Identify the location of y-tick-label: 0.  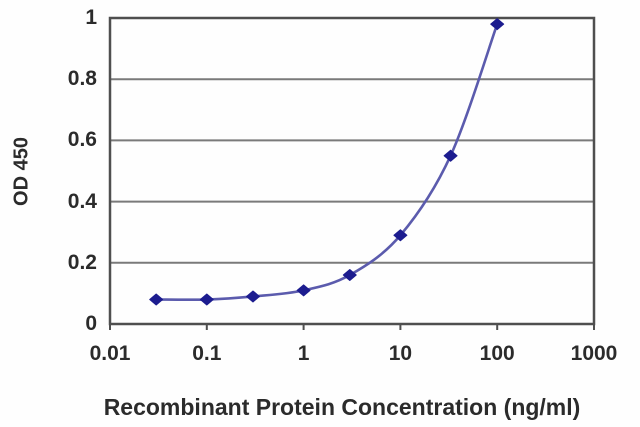
(91, 323).